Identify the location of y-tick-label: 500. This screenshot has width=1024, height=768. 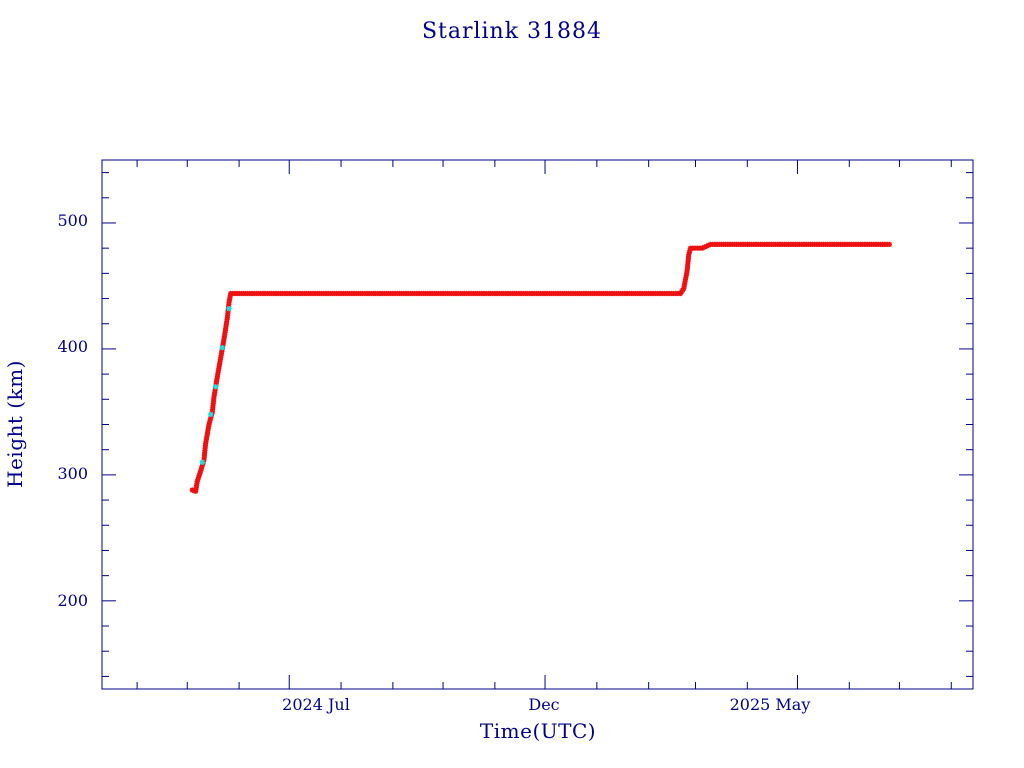
(72, 220).